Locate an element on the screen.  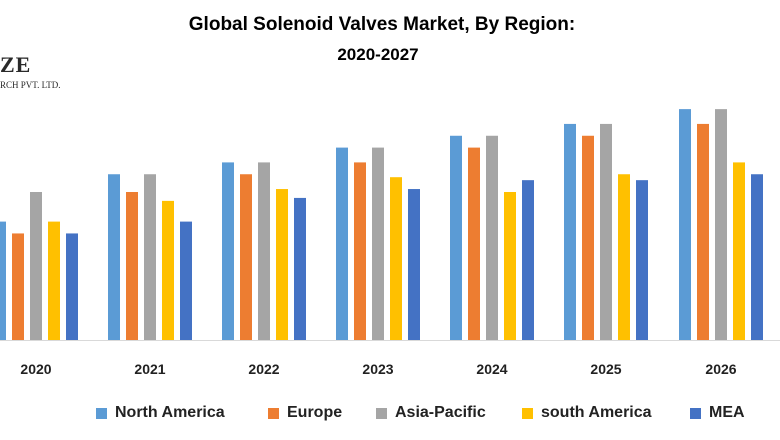
bar-2024-europe is located at coordinates (474, 243).